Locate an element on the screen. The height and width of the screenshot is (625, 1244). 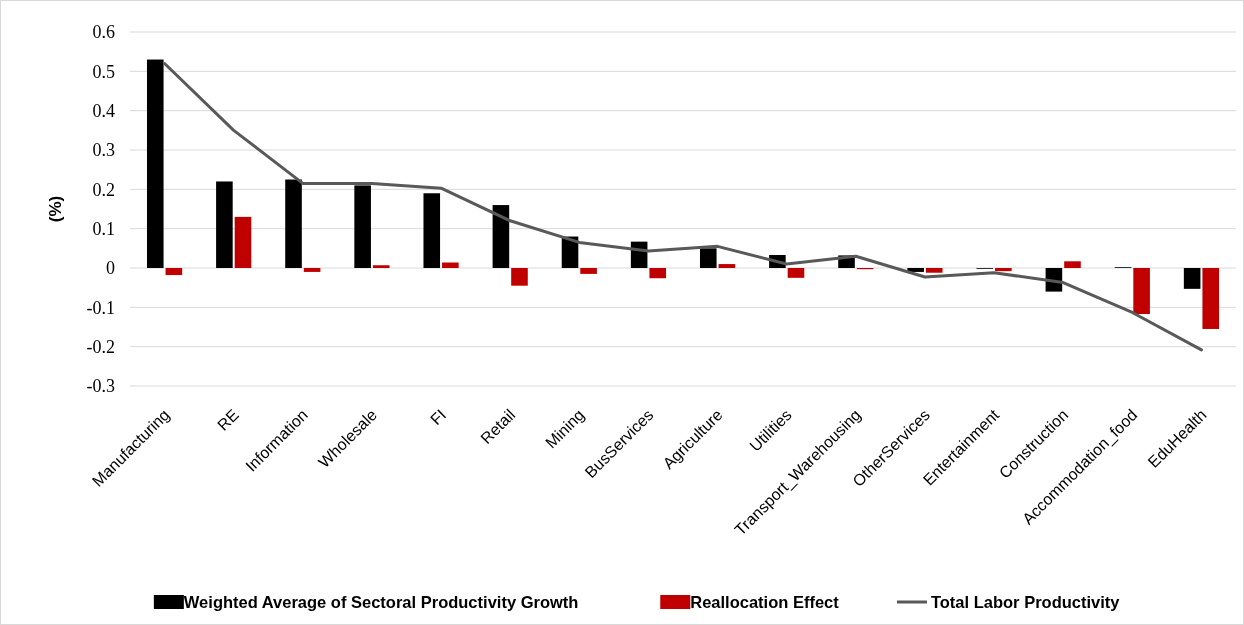
legend-label: Total Labor Productivity is located at coordinates (1025, 601).